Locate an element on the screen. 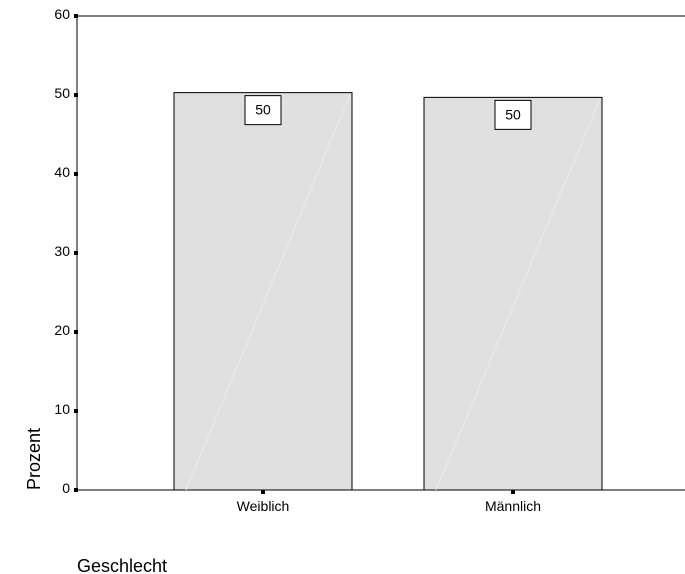 This screenshot has width=685, height=574. category-labels: Weiblich Männlich is located at coordinates (389, 502).